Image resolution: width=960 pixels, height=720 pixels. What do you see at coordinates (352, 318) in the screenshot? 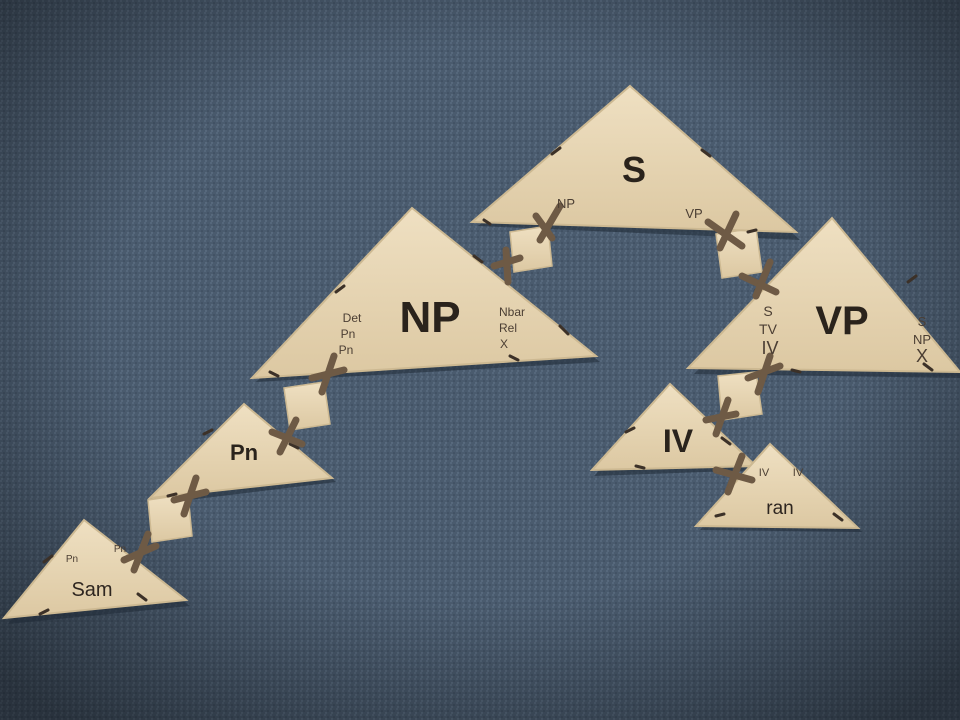
I see `np-left-option: Det` at bounding box center [352, 318].